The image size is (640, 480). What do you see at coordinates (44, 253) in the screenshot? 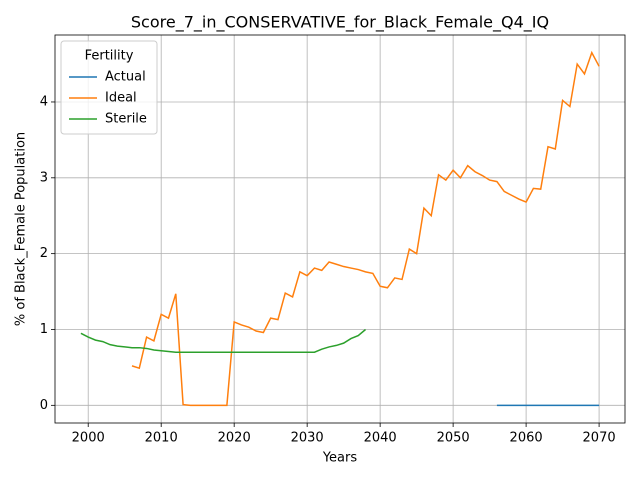
I see `y-tick-label: 2` at bounding box center [44, 253].